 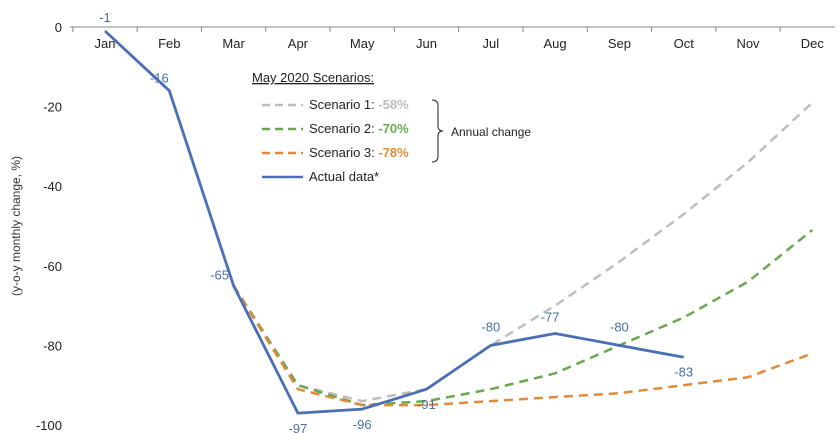 I want to click on data-label: -91, so click(x=426, y=404).